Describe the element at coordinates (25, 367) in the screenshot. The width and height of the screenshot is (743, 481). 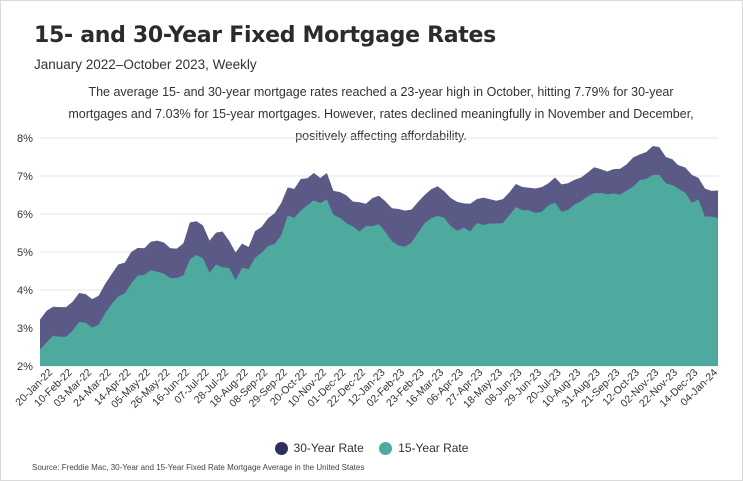
I see `y-tick-label: 2%` at that location.